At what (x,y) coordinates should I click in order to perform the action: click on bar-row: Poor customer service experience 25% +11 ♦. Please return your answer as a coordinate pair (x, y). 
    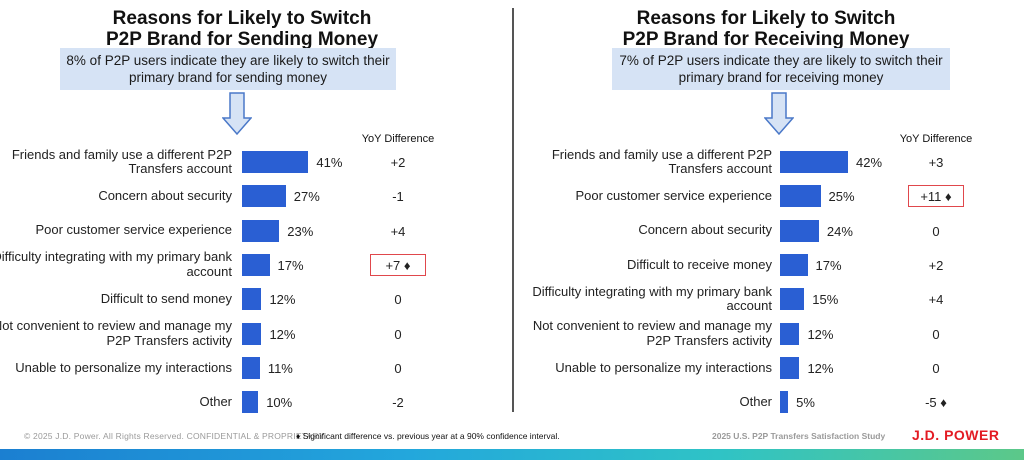
    Looking at the image, I should click on (770, 196).